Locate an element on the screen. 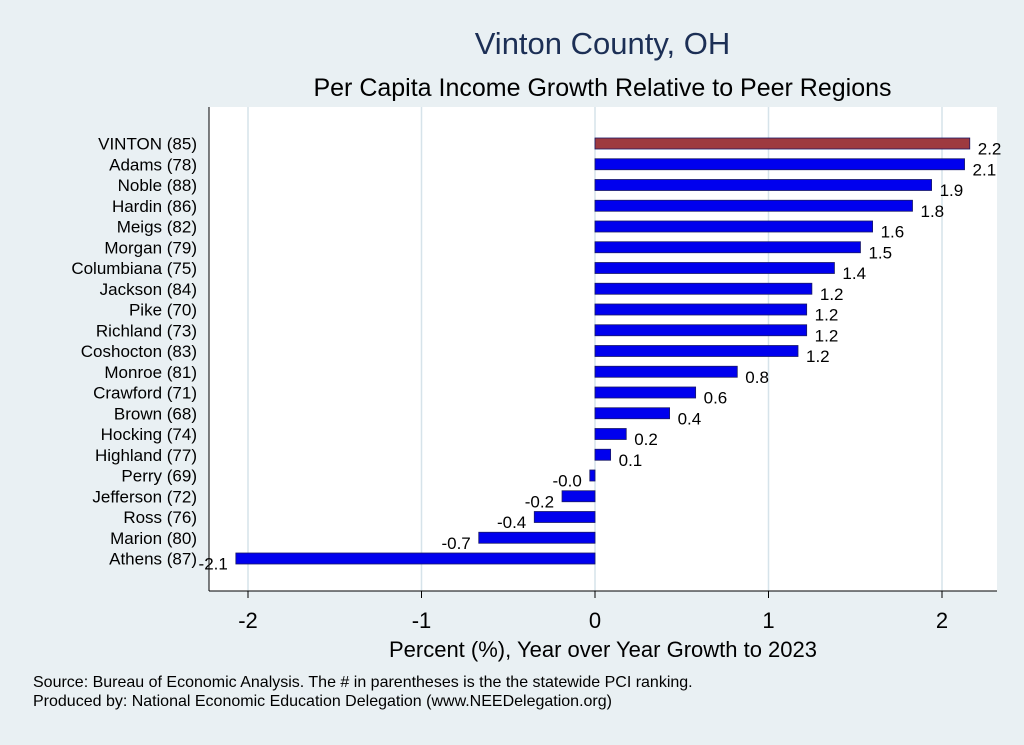 The height and width of the screenshot is (745, 1024). category-label: Coshocton (83) is located at coordinates (139, 351).